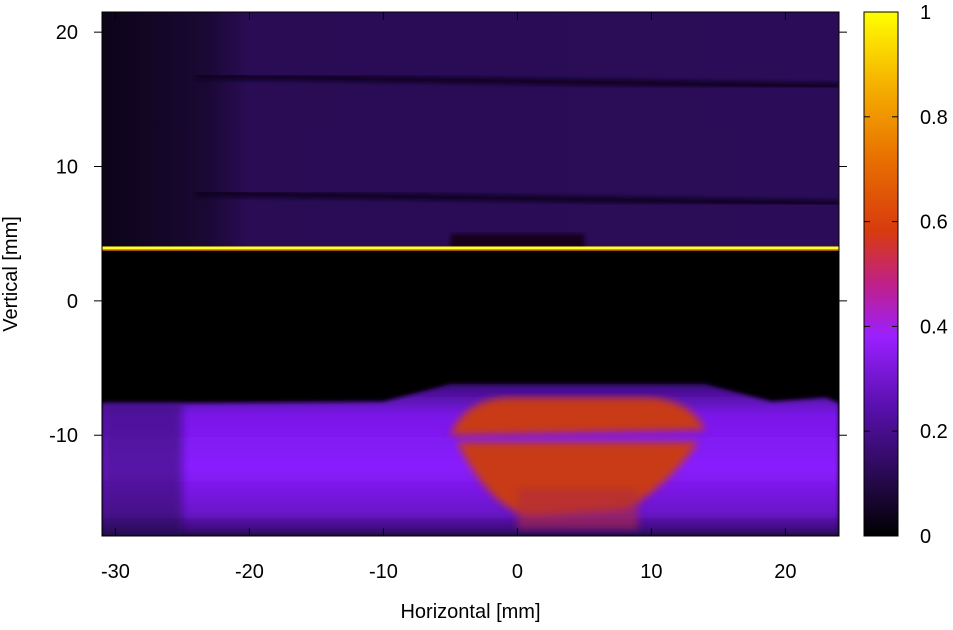 The image size is (953, 630). Describe the element at coordinates (249, 572) in the screenshot. I see `x-tick-label: -20` at that location.